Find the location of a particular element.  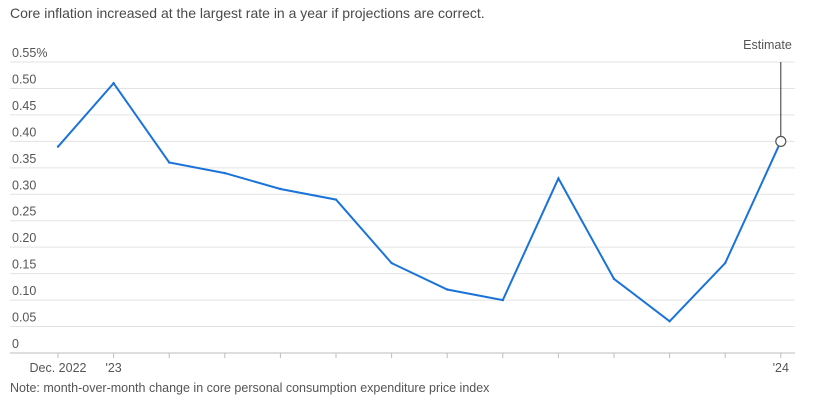

y-tick-label: 0.20 is located at coordinates (24, 238).